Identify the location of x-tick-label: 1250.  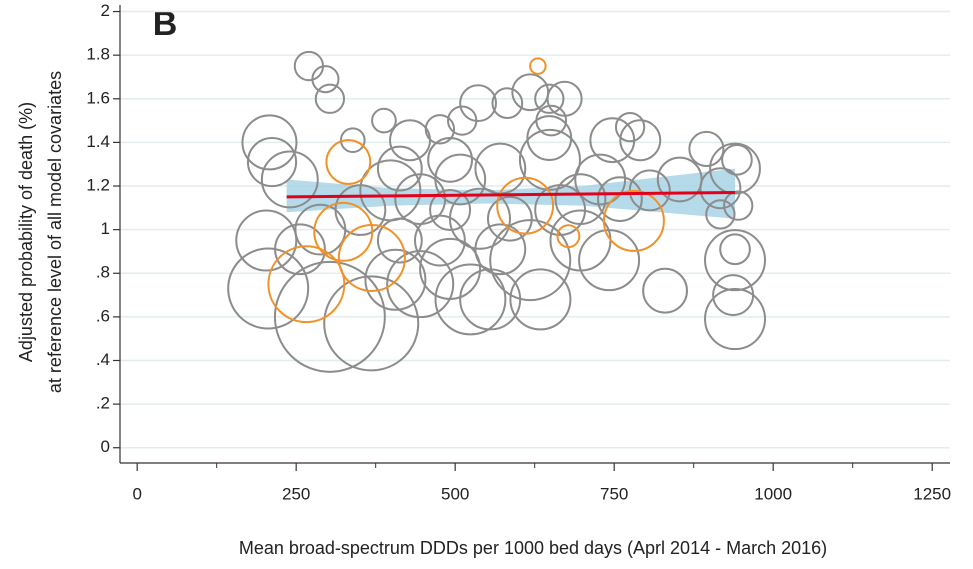
(932, 493).